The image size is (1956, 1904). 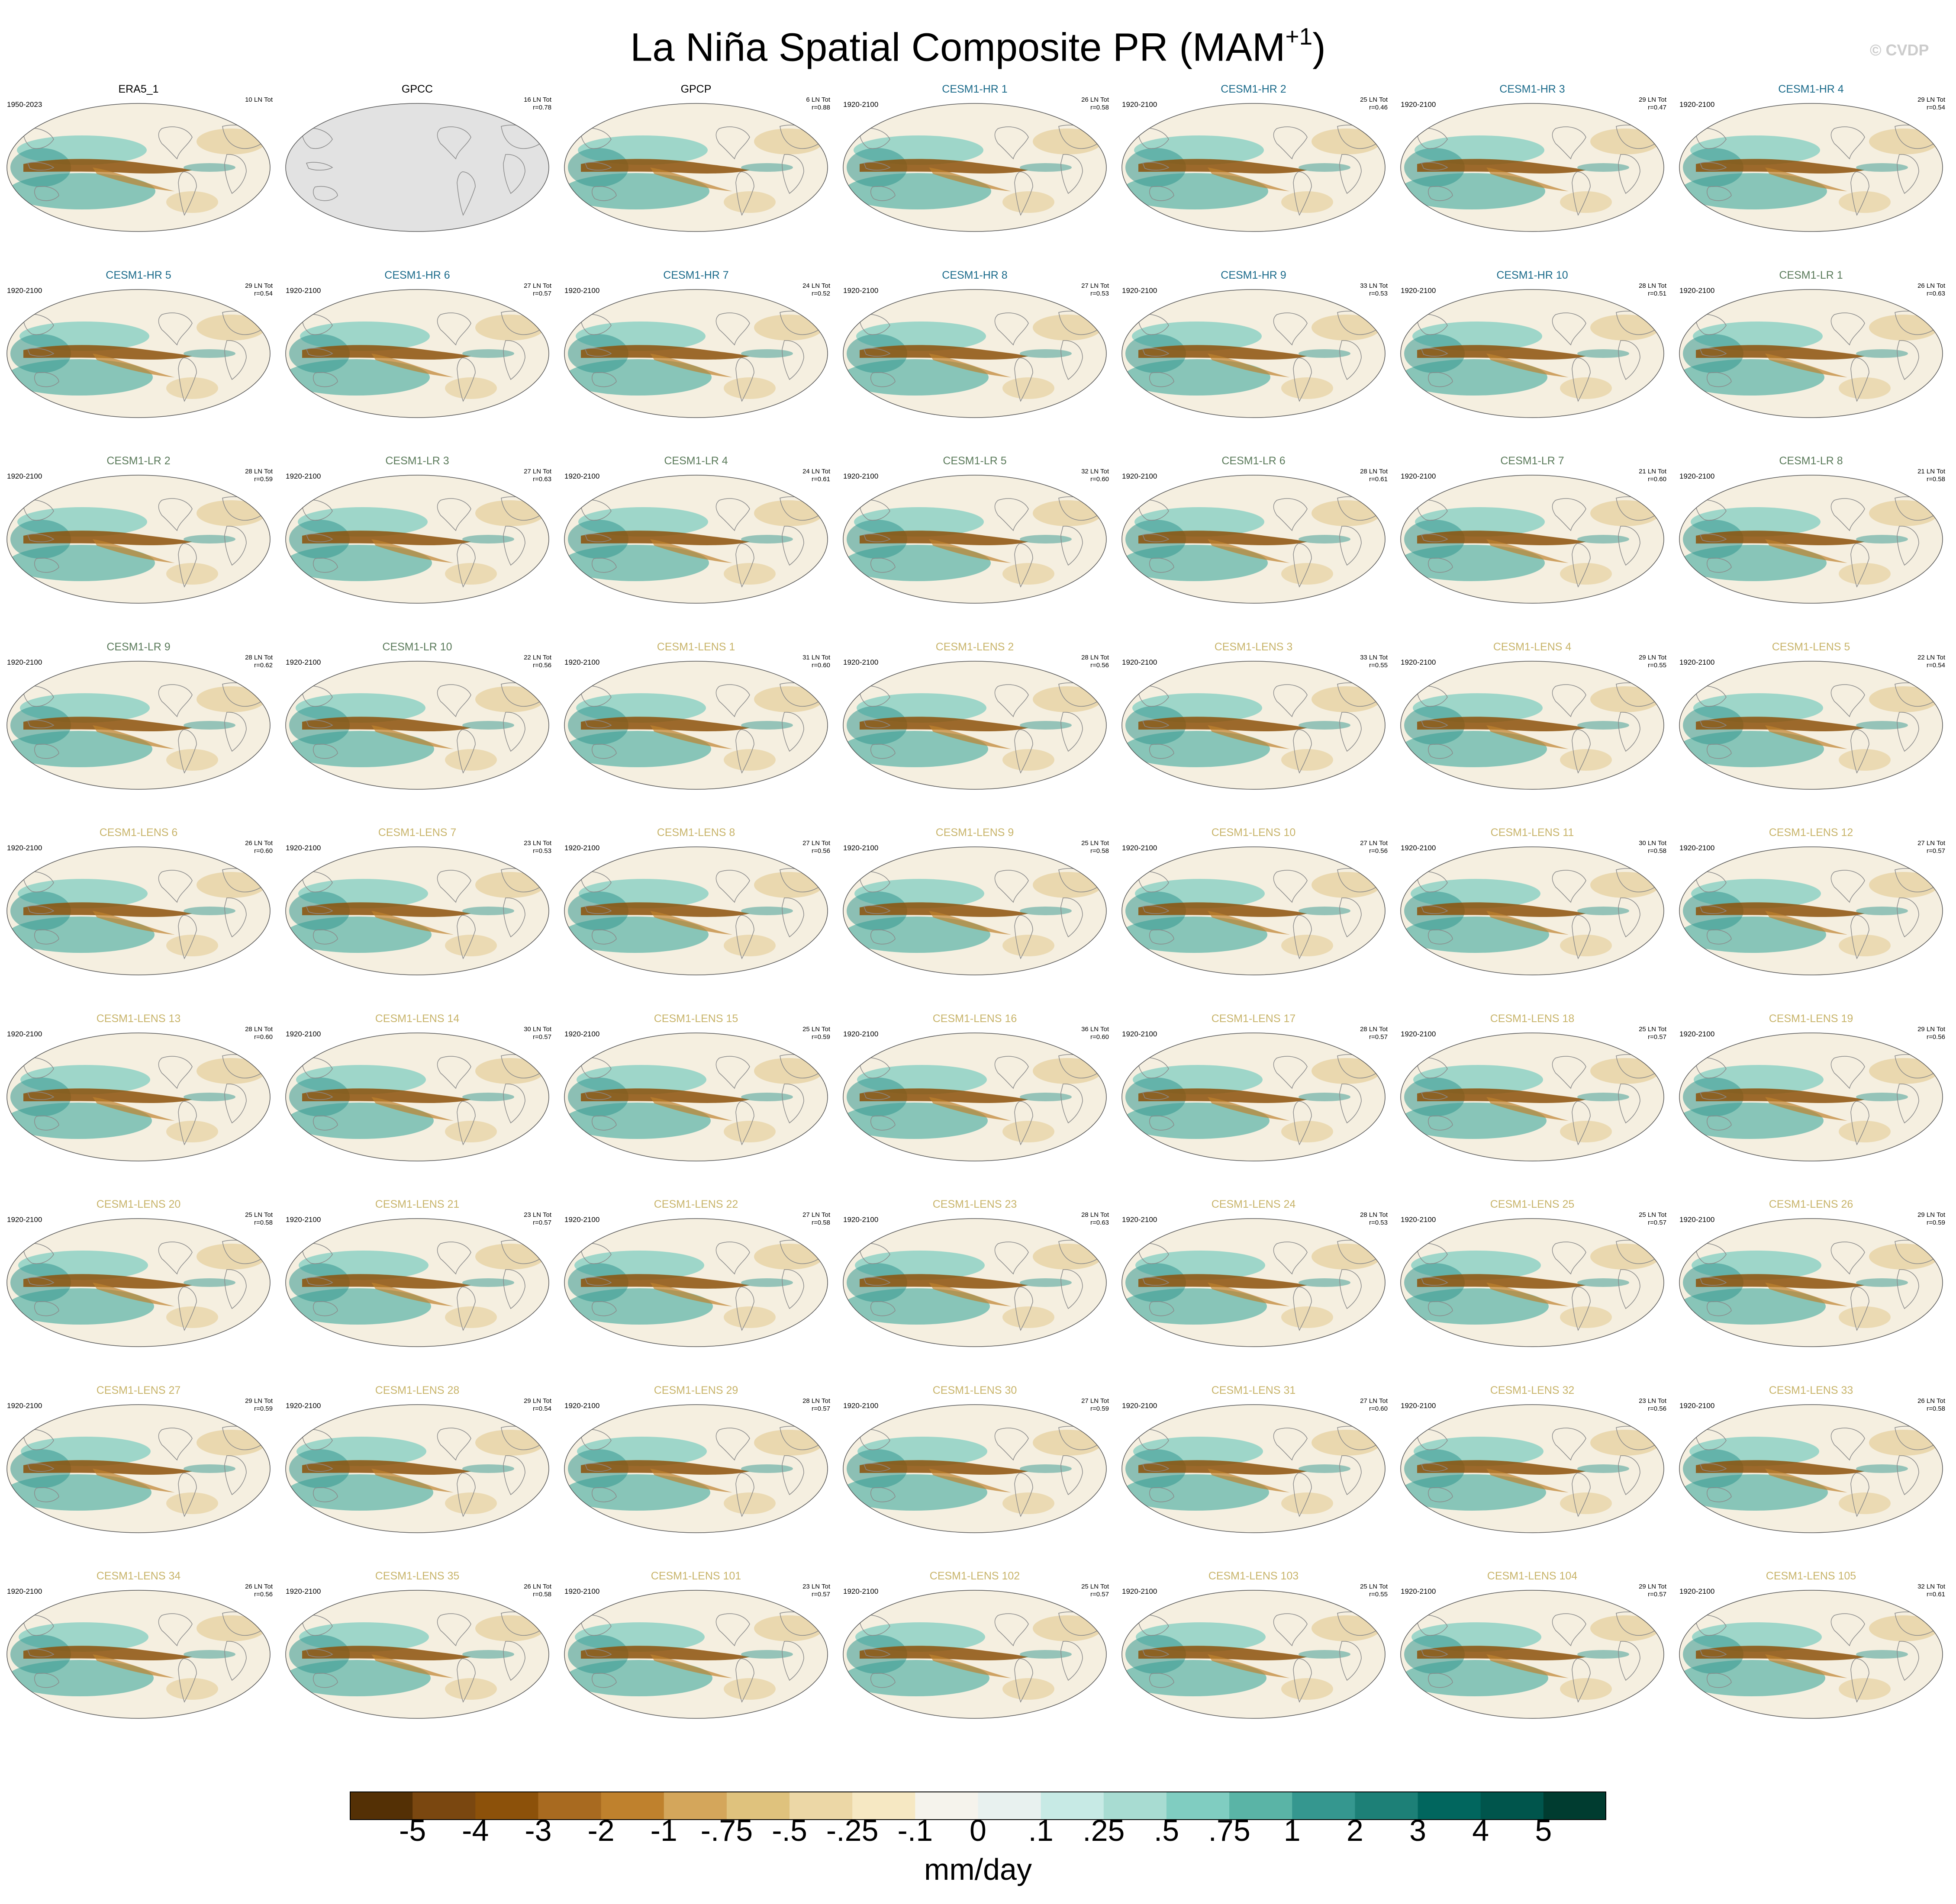 What do you see at coordinates (138, 89) in the screenshot?
I see `panel-title: ERA5_1` at bounding box center [138, 89].